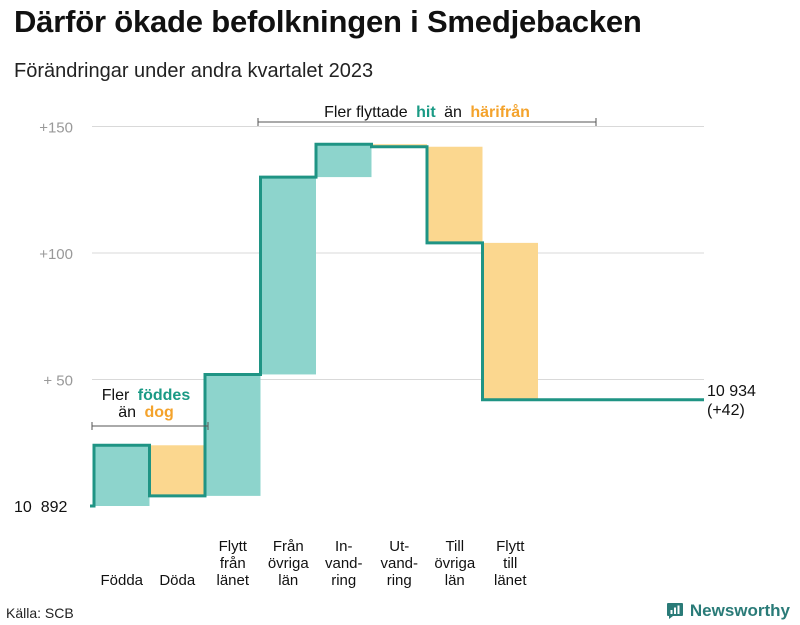 This screenshot has height=625, width=800. I want to click on category-label: Flytt till länet, so click(510, 563).